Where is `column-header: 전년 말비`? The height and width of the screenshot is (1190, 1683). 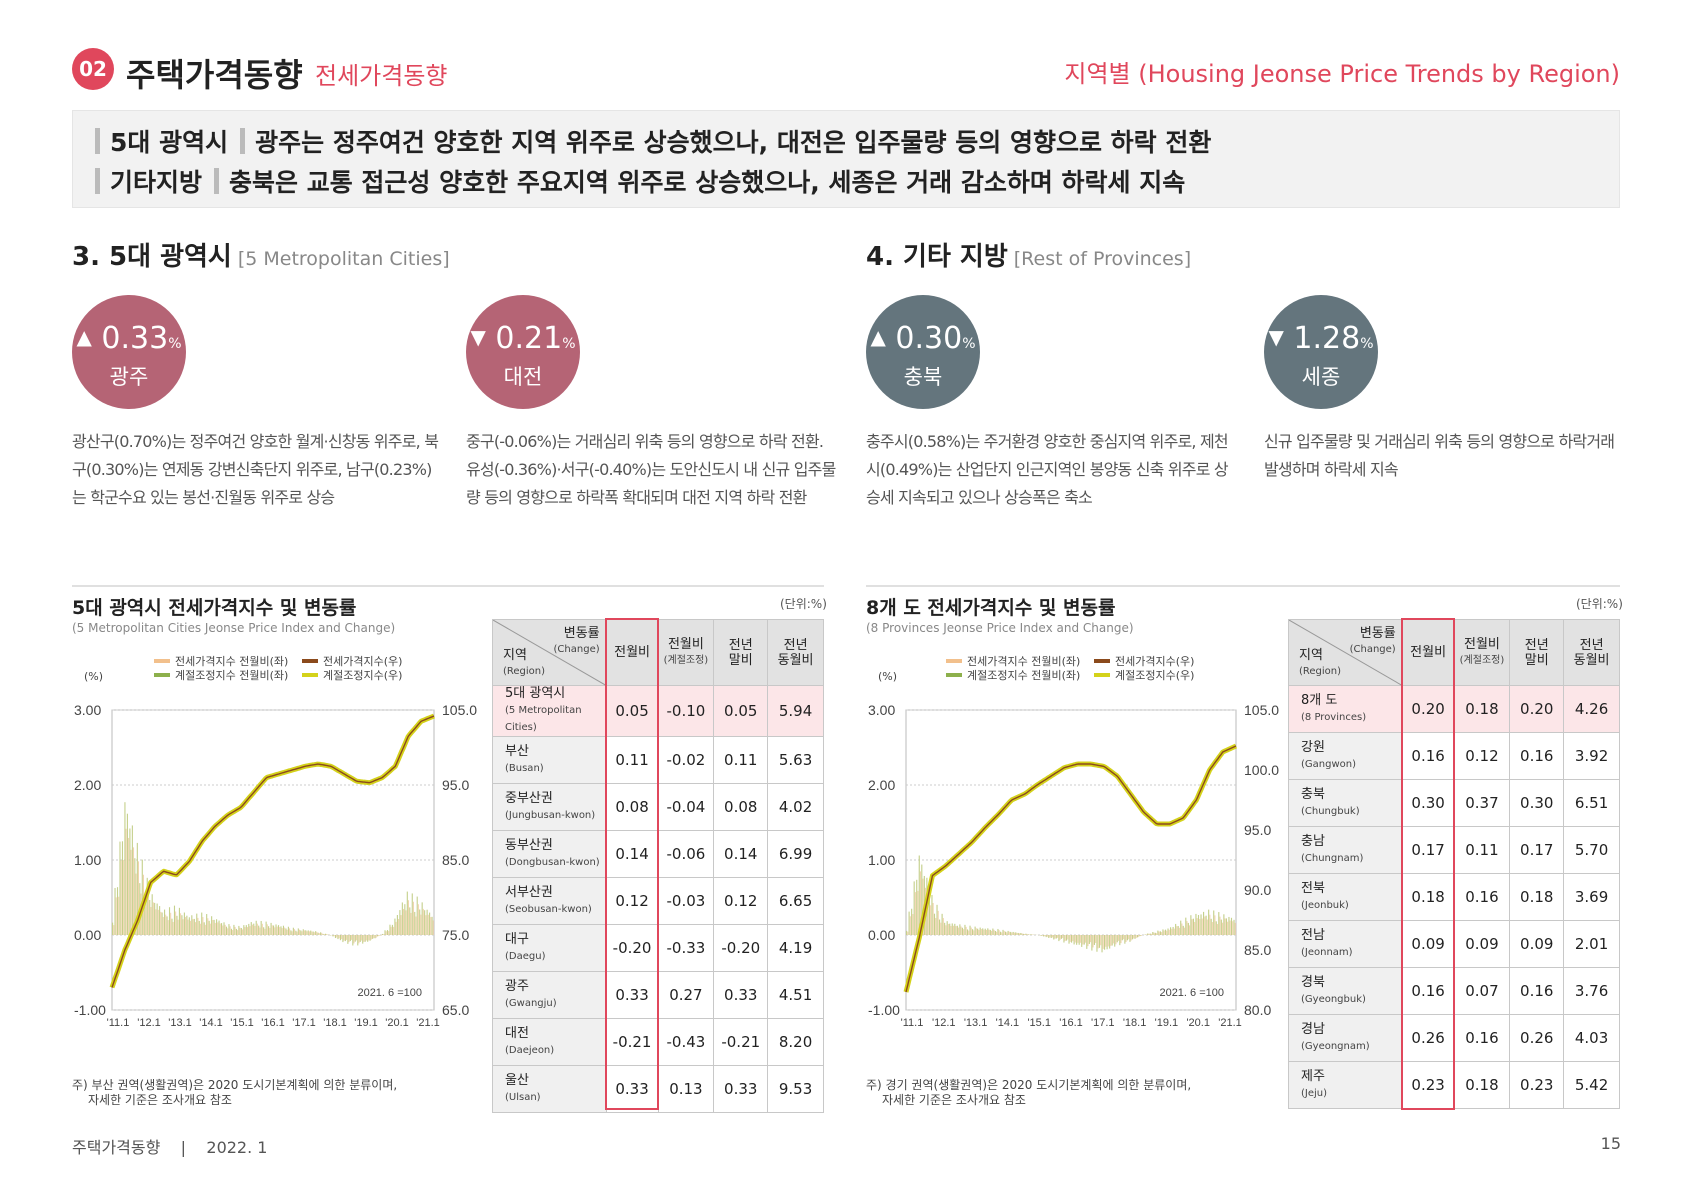
column-header: 전년 말비 is located at coordinates (741, 652).